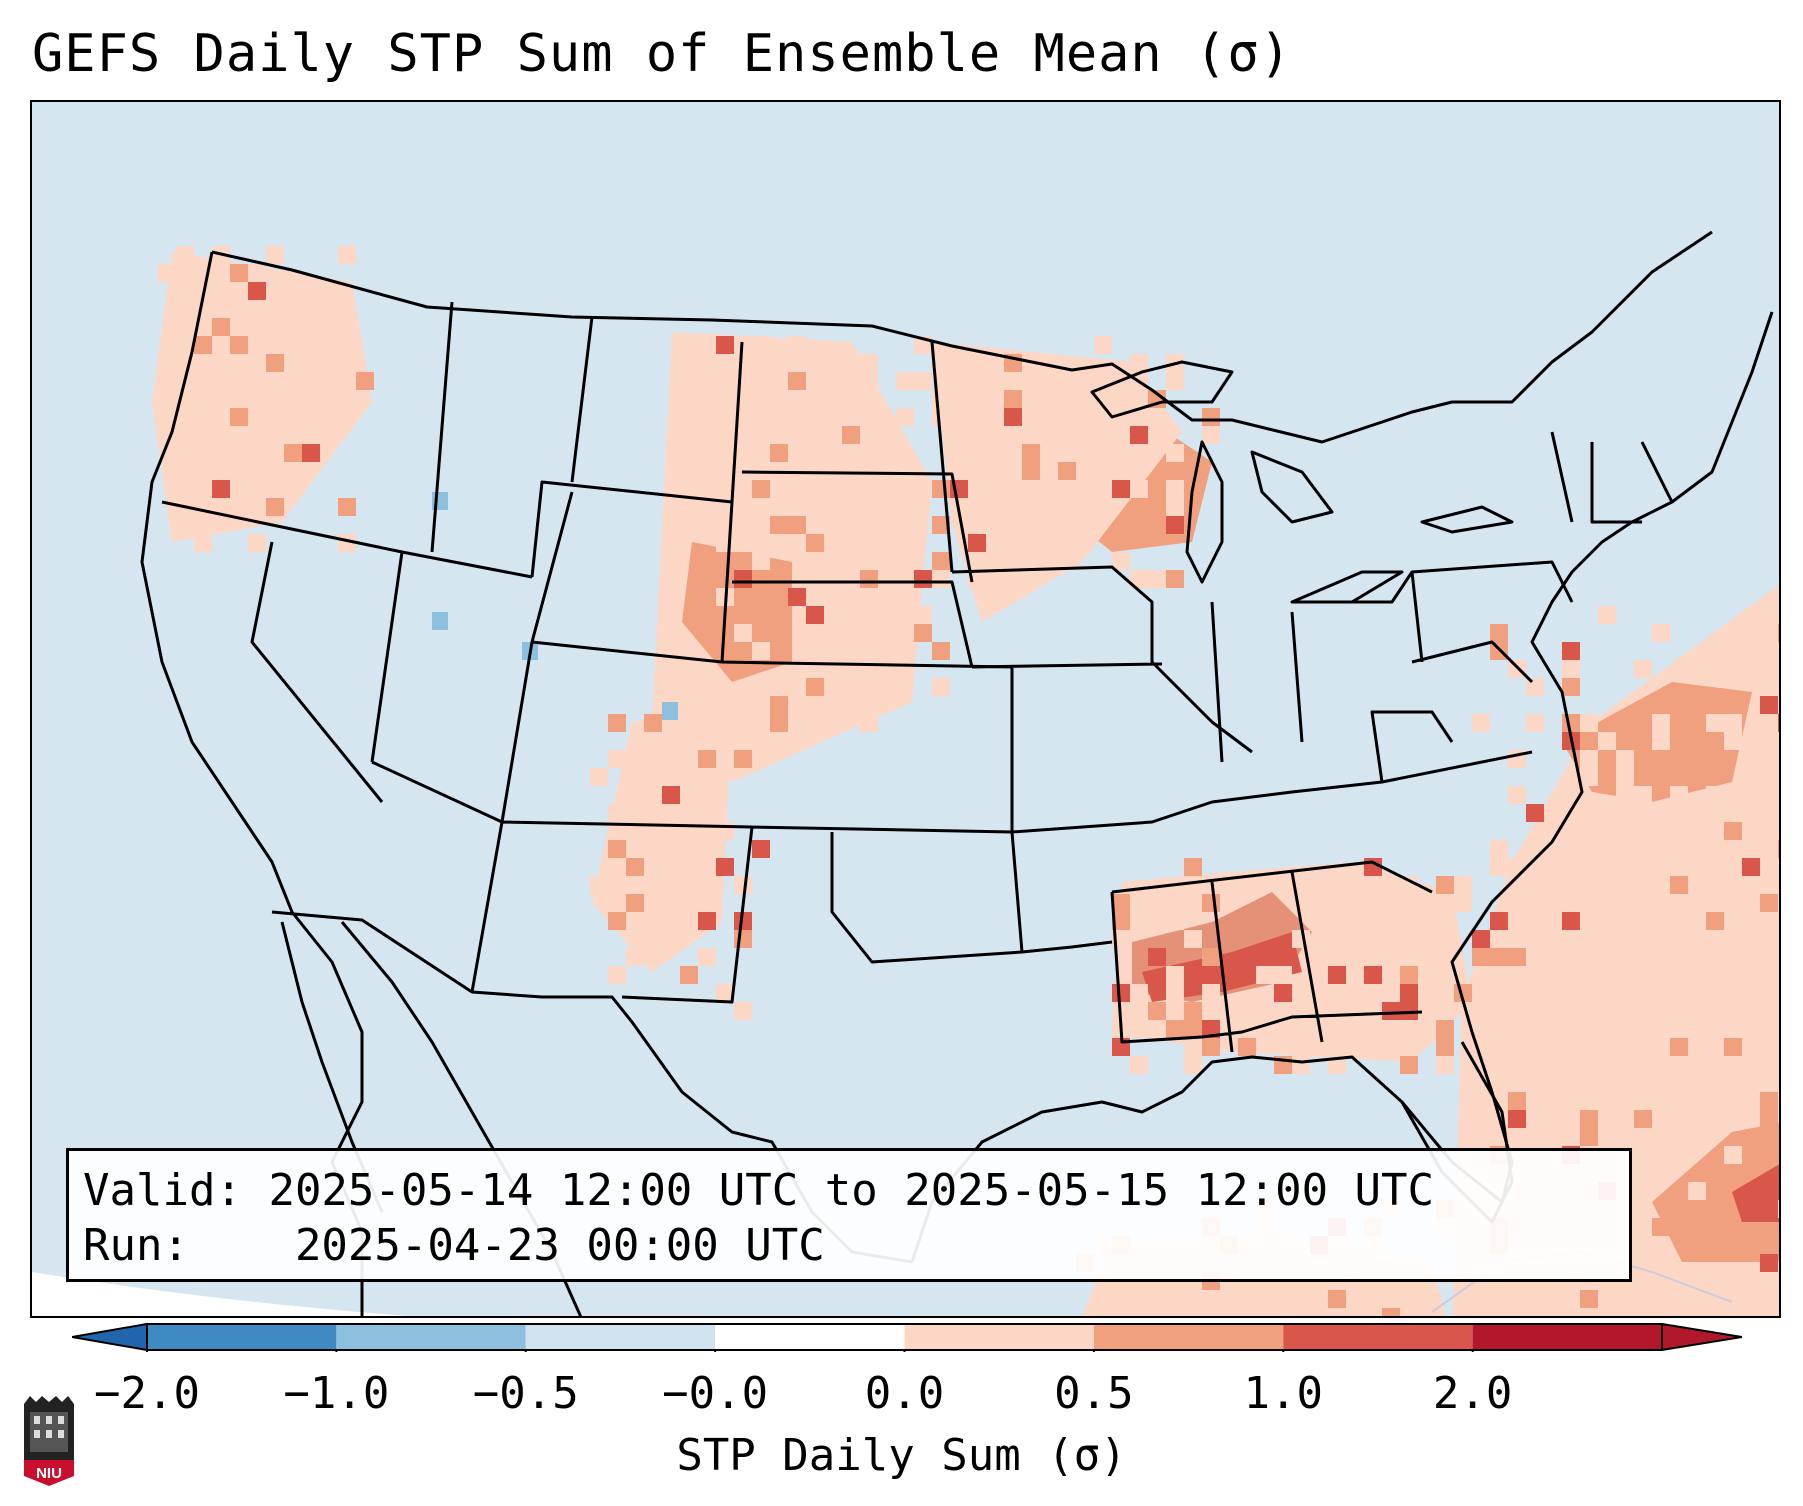  Describe the element at coordinates (715, 1393) in the screenshot. I see `colorbar-tick-label: −0.0` at that location.